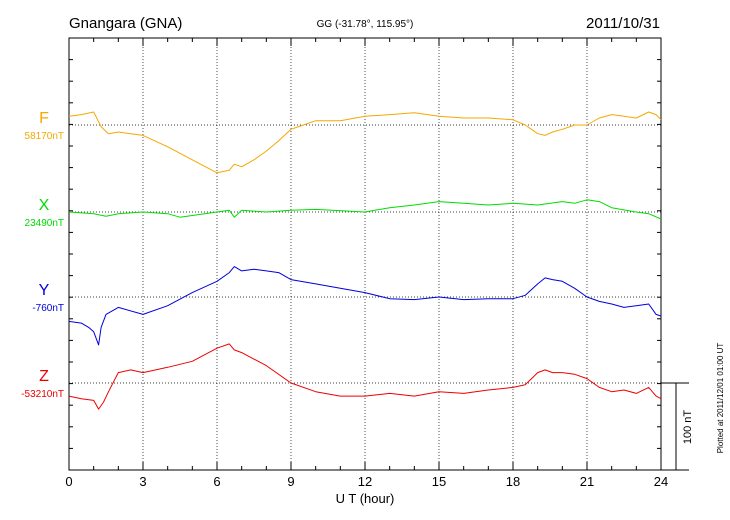  Describe the element at coordinates (44, 118) in the screenshot. I see `series-name-f: F` at that location.